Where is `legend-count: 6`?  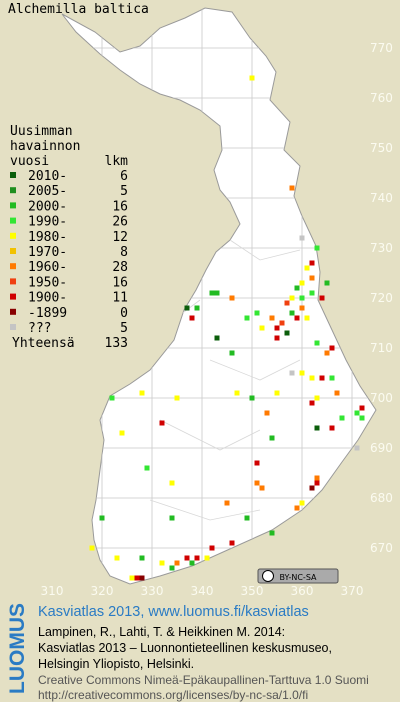 legend-count: 6 is located at coordinates (124, 176).